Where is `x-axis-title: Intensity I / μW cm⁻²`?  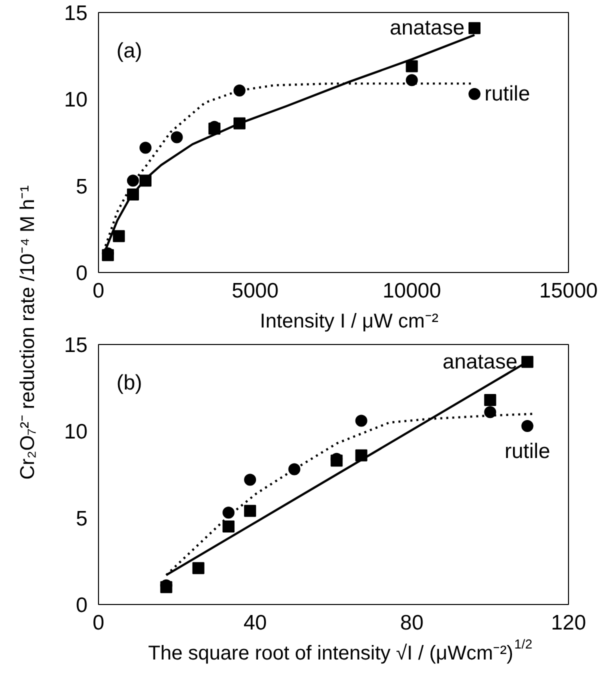
x-axis-title: Intensity I / μW cm⁻² is located at coordinates (349, 321).